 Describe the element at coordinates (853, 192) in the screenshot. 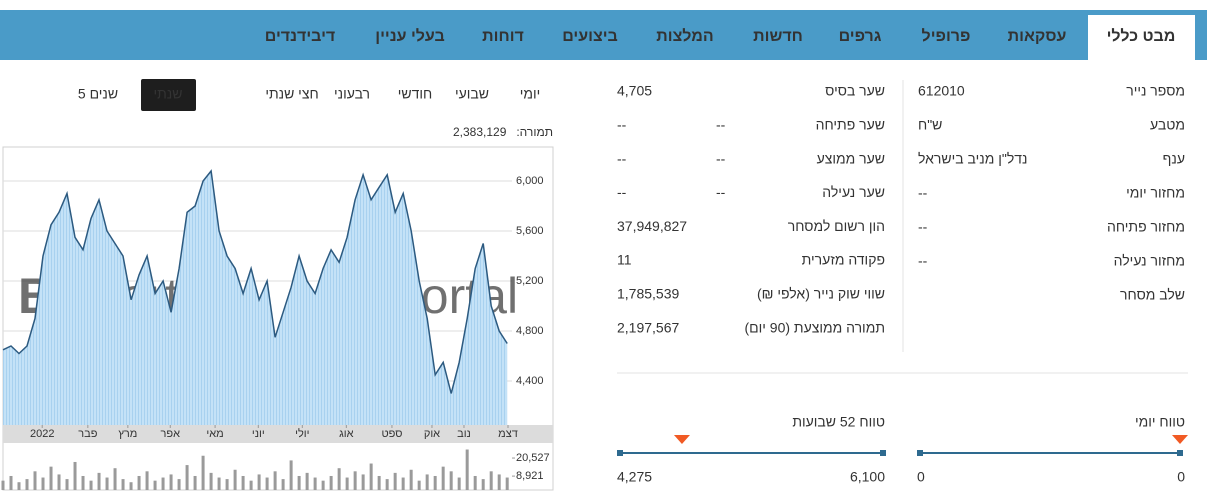

I see `price-label: שער נעילה` at that location.